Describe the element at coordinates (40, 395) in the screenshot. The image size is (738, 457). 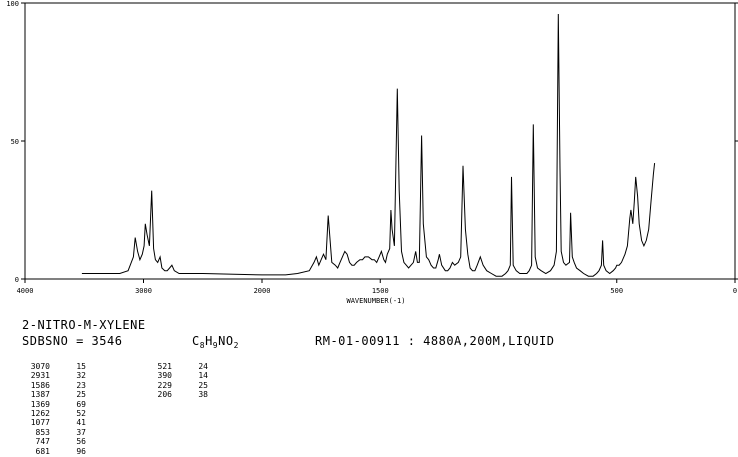
I see `peak-wavenumber: 1387` at that location.